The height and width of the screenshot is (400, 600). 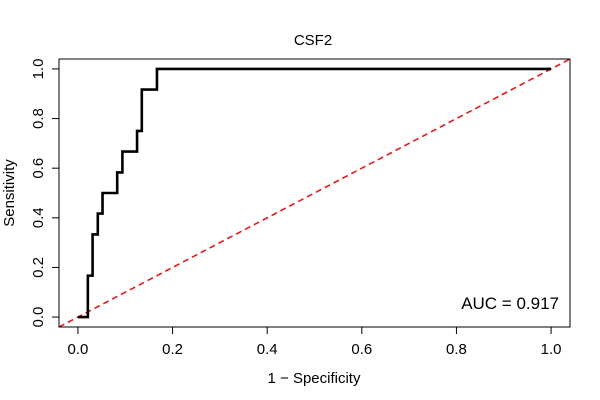 I want to click on x-tick-label: 0.4, so click(x=267, y=349).